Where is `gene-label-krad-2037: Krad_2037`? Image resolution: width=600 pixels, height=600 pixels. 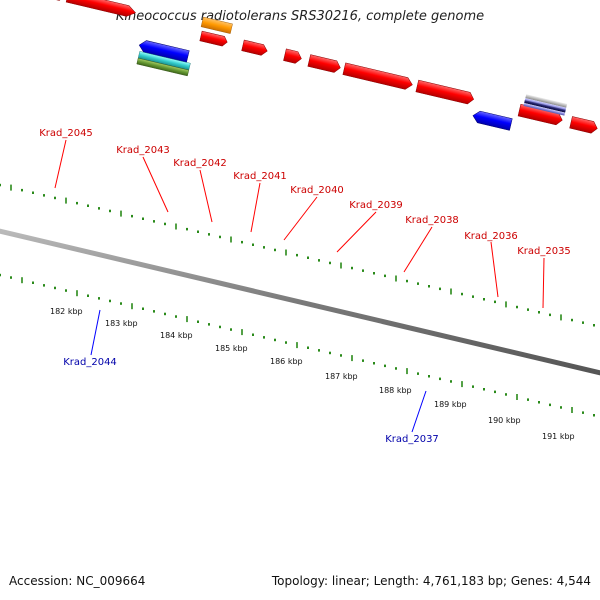
gene-label-krad-2037: Krad_2037 is located at coordinates (412, 439).